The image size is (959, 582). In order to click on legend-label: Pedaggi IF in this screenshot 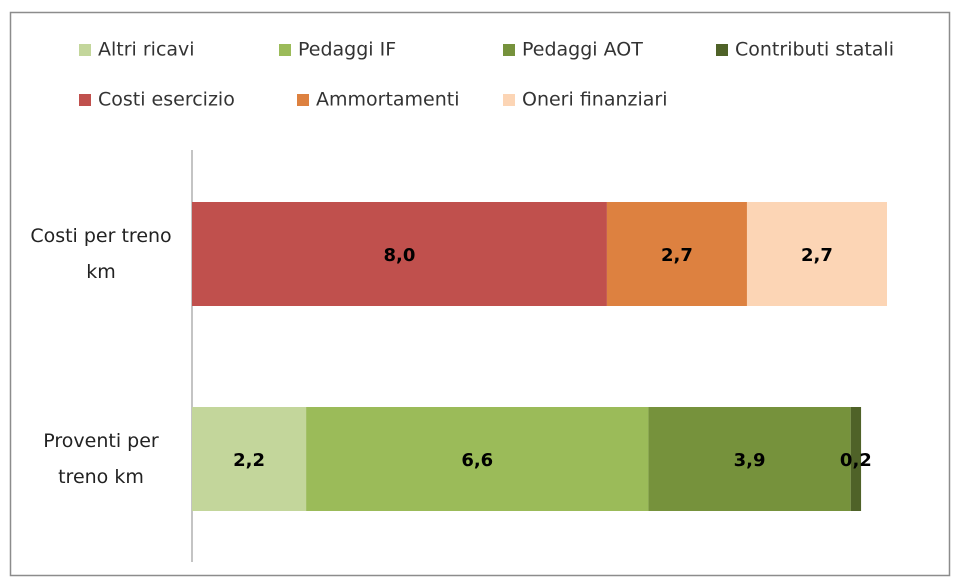, I will do `click(347, 50)`.